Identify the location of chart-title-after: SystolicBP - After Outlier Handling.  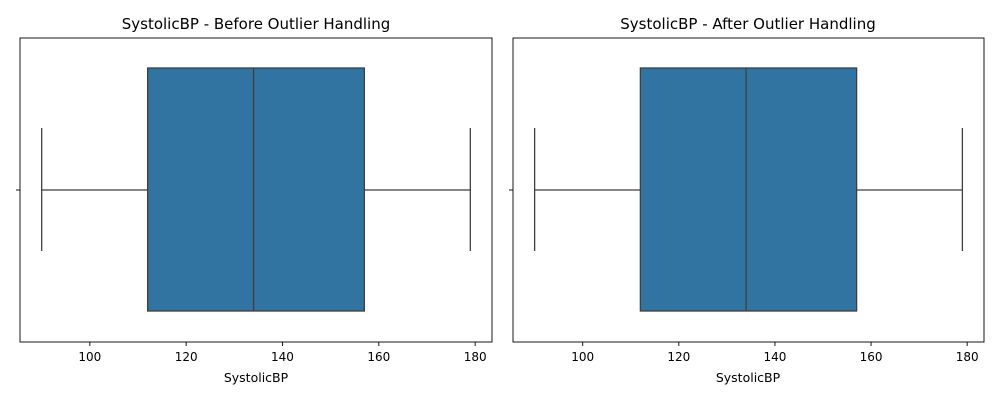
(747, 24).